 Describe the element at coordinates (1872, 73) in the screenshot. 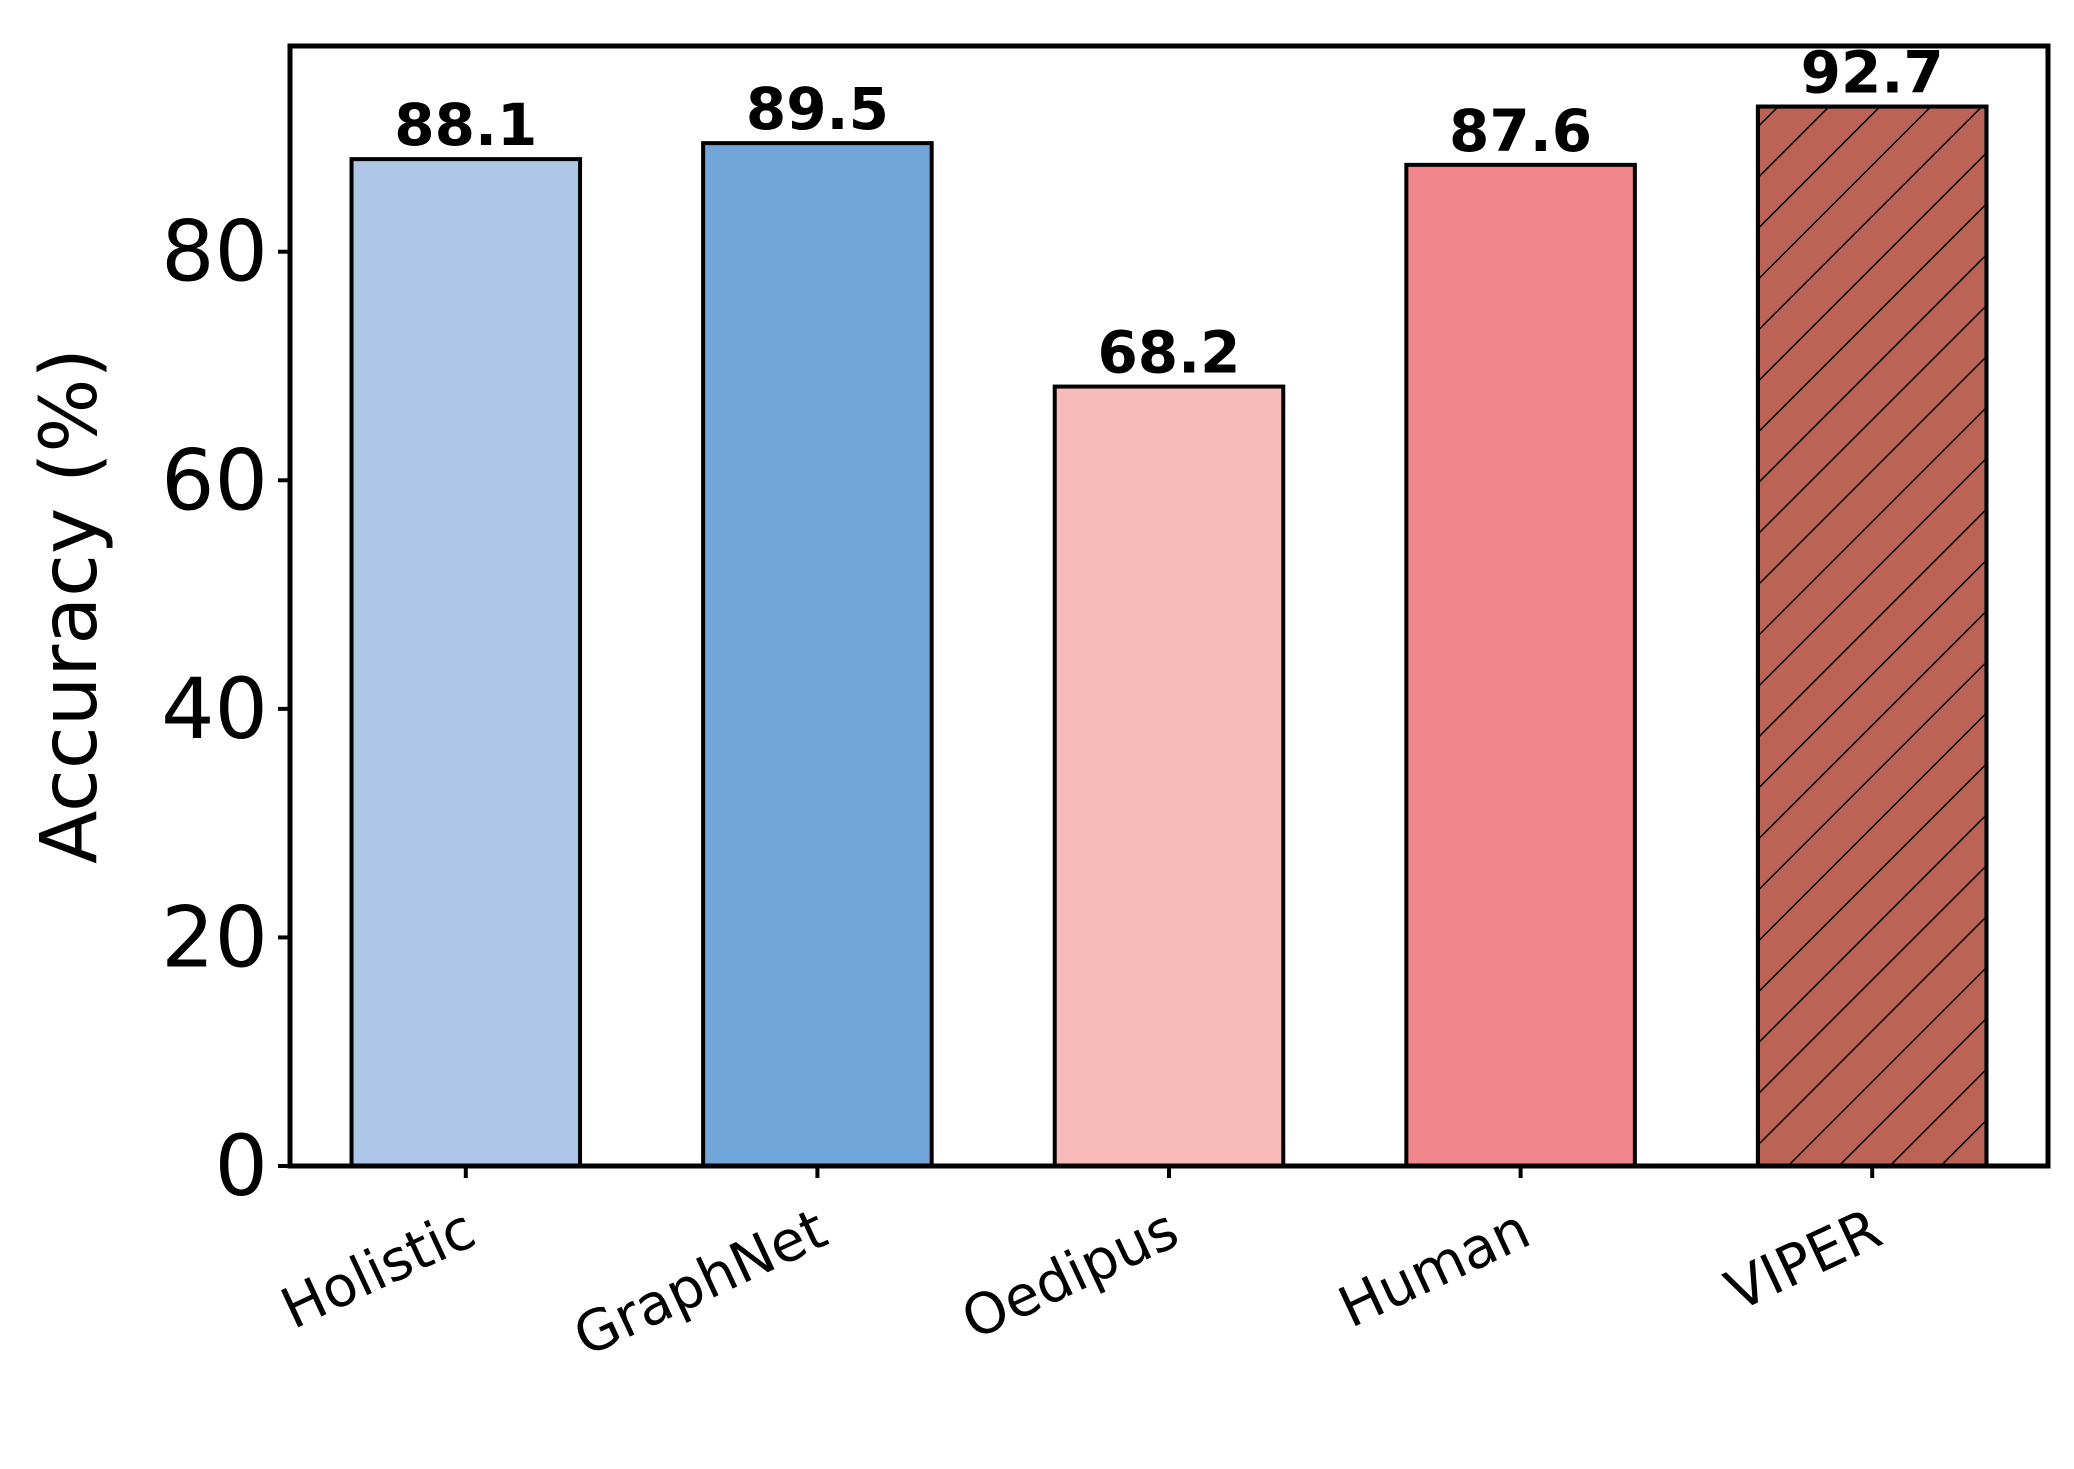

I see `data-label-viper: 92.7` at that location.